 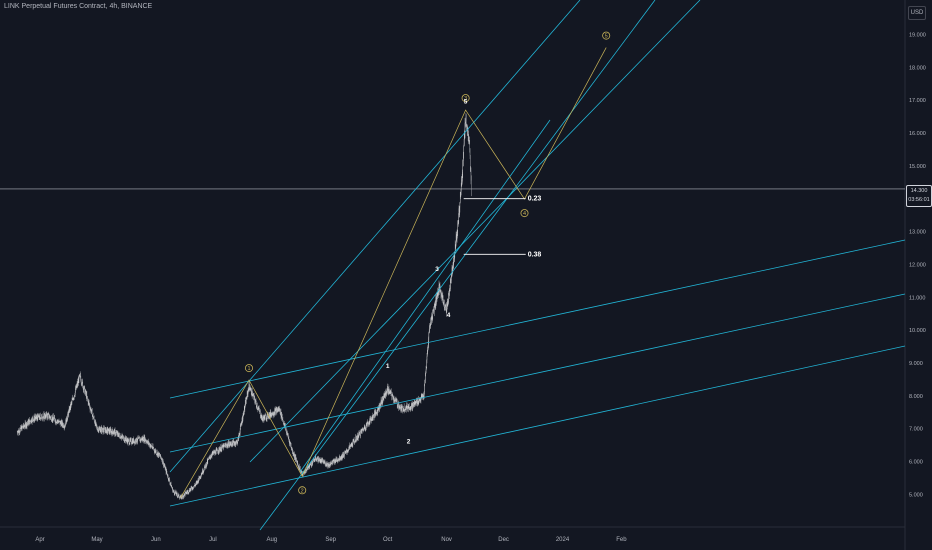 What do you see at coordinates (917, 101) in the screenshot?
I see `y-tick-label: 17.000` at bounding box center [917, 101].